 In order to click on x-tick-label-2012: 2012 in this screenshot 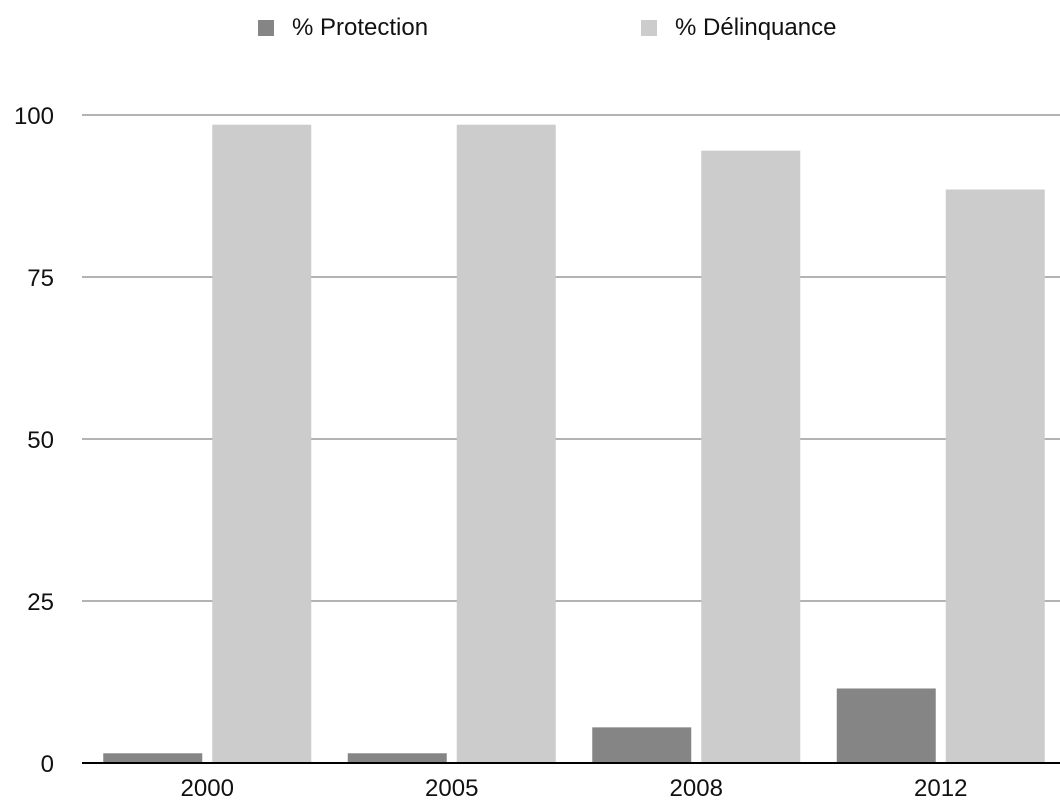, I will do `click(940, 788)`.